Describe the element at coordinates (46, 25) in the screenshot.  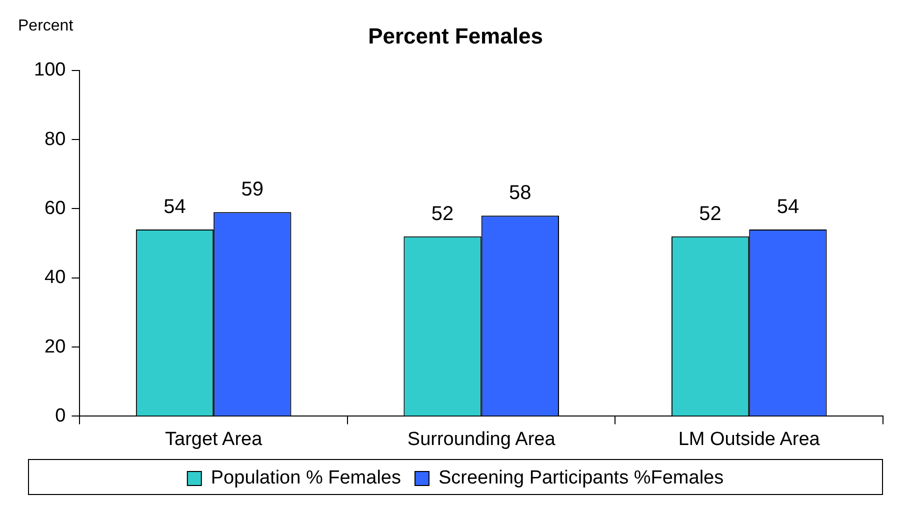
I see `y-axis-title: Percent` at that location.